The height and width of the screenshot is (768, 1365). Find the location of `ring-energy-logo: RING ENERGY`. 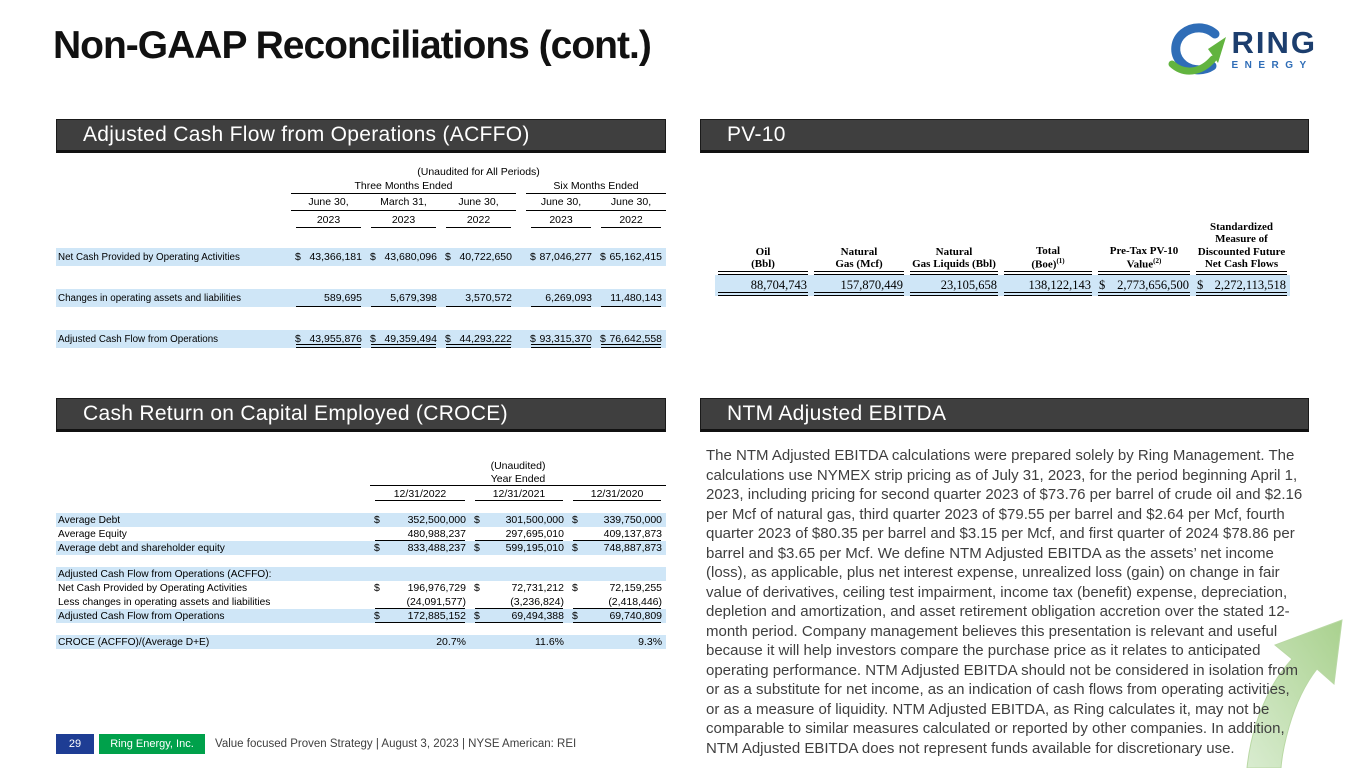

ring-energy-logo: RING ENERGY is located at coordinates (1243, 50).